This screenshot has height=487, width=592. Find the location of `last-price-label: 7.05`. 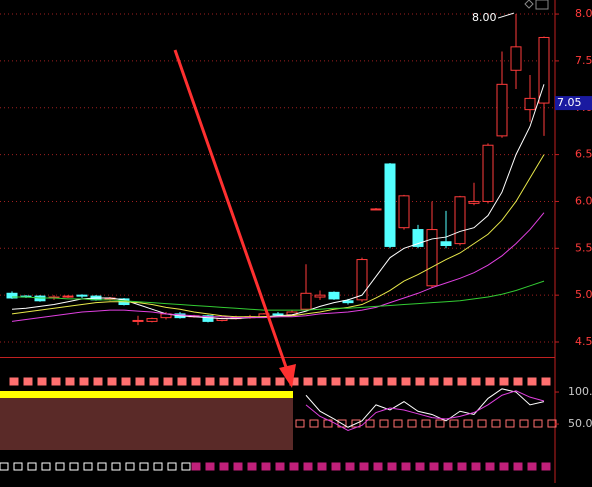

last-price-label: 7.05 is located at coordinates (569, 102).